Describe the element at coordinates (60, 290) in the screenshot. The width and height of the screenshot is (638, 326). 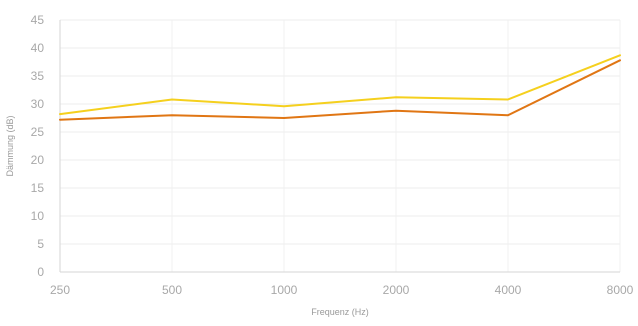
I see `x-tick-label: 250` at that location.